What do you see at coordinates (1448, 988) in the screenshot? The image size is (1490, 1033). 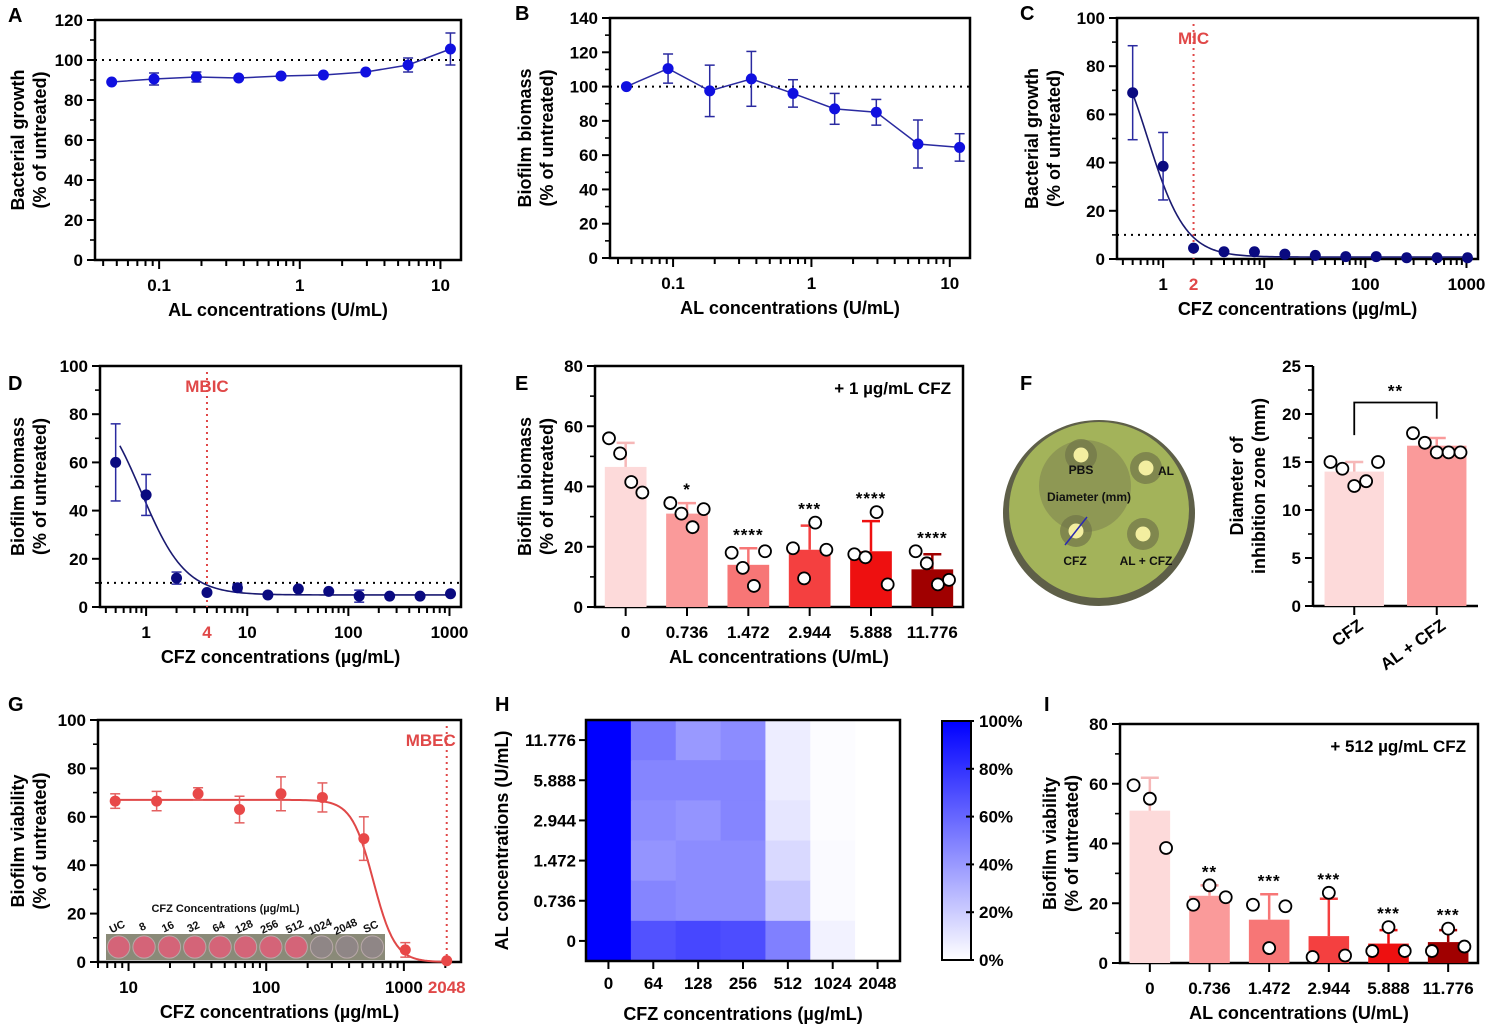 I see `x-tick-label: 11.776` at bounding box center [1448, 988].